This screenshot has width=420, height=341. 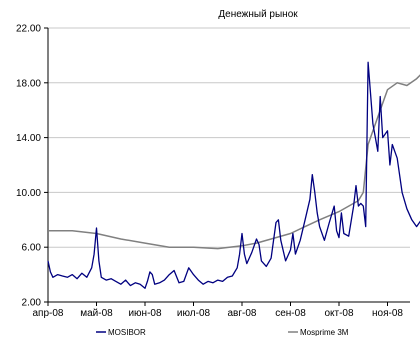 What do you see at coordinates (258, 14) in the screenshot?
I see `chart-title: Денежный рынок` at bounding box center [258, 14].